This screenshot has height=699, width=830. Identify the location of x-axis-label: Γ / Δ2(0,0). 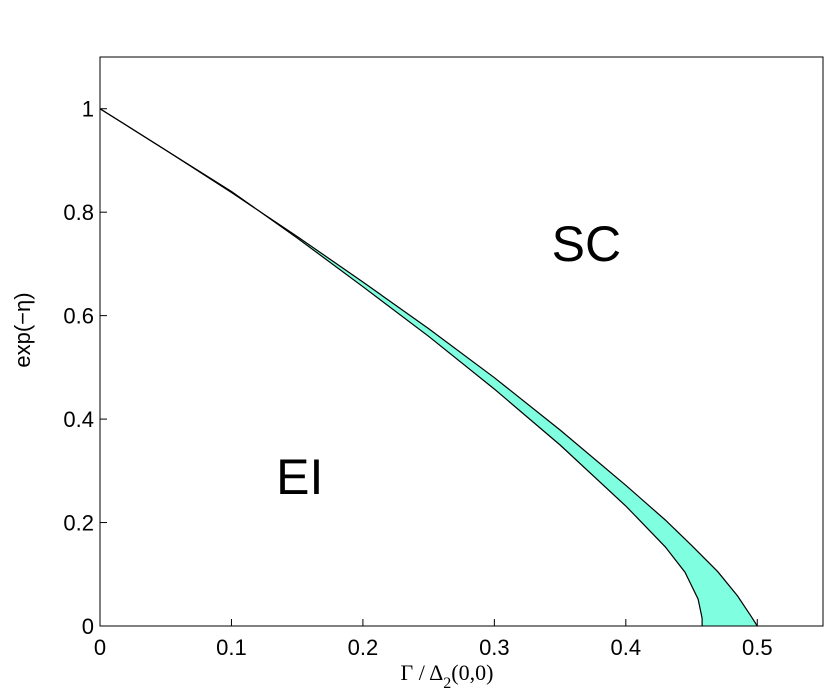
(447, 676).